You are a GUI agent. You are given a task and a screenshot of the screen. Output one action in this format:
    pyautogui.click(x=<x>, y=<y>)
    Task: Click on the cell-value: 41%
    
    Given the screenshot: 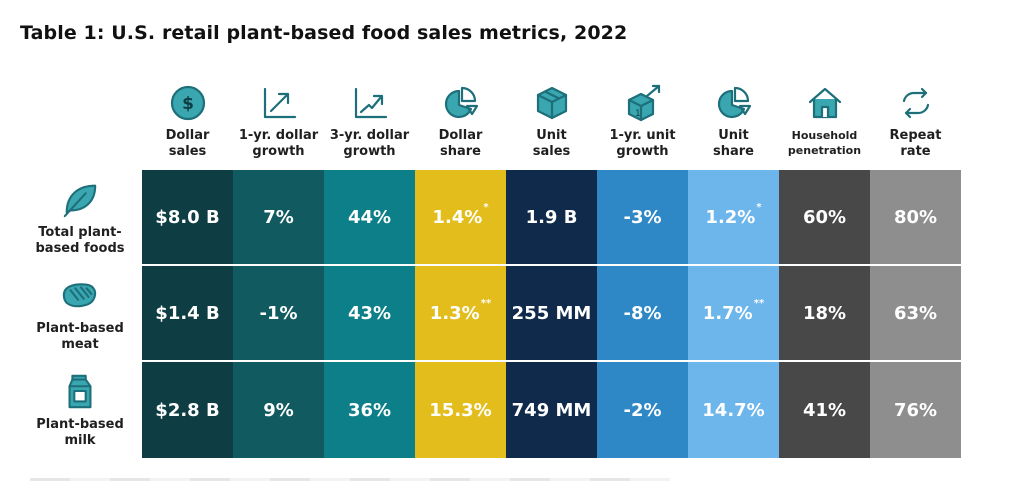 What is the action you would take?
    pyautogui.click(x=824, y=410)
    